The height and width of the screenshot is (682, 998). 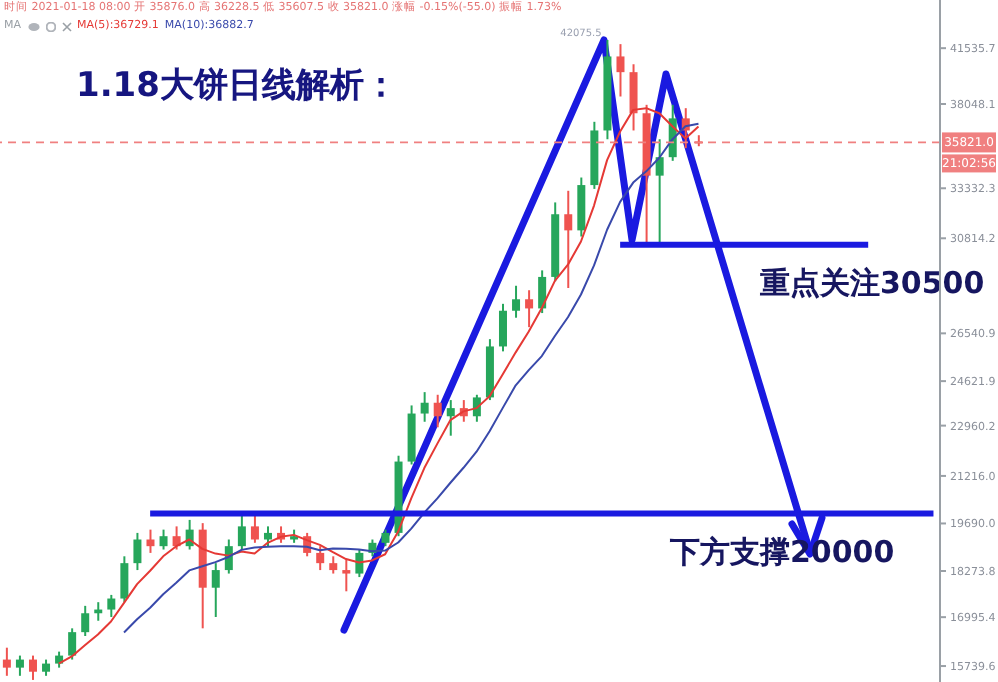 I want to click on ref-line-label: 重点关注30500, so click(x=871, y=282).